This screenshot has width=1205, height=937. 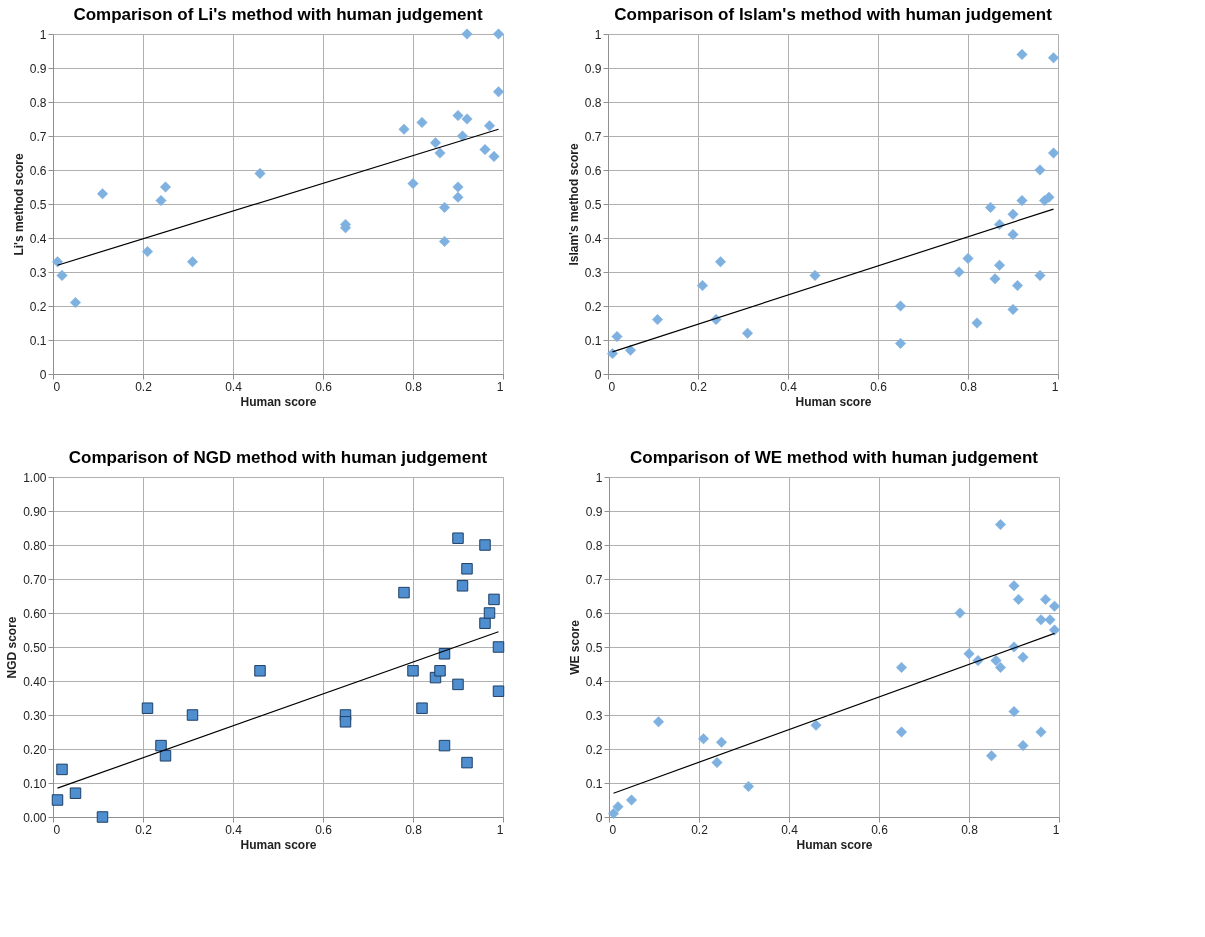 I want to click on y-tick-label: 0.60, so click(x=35, y=613).